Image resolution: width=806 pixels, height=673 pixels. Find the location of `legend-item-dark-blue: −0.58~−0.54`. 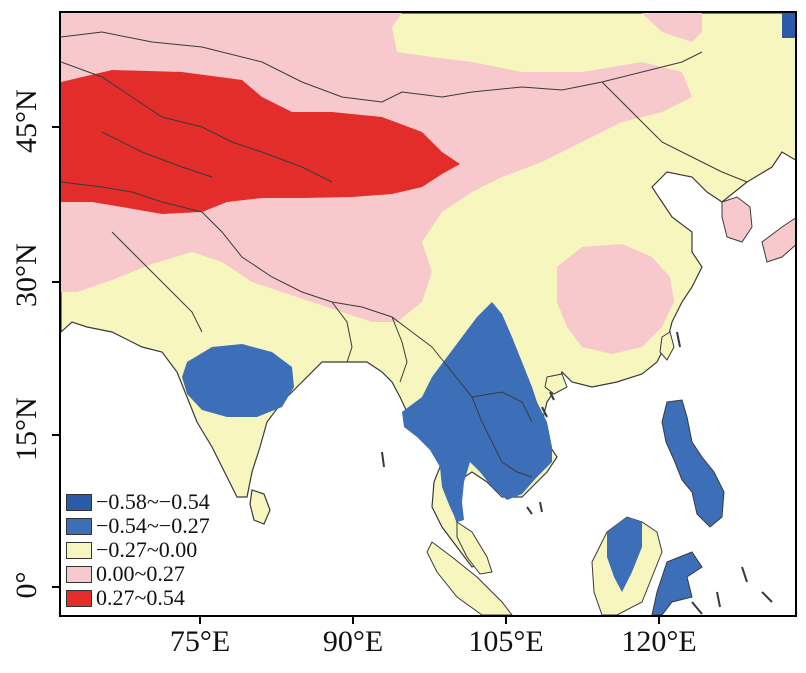

legend-item-dark-blue: −0.58~−0.54 is located at coordinates (138, 502).